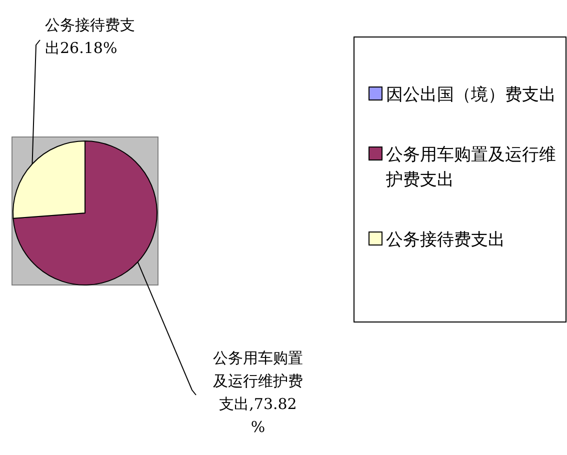  What do you see at coordinates (445, 240) in the screenshot?
I see `legend-label: 公务接待费支出` at bounding box center [445, 240].